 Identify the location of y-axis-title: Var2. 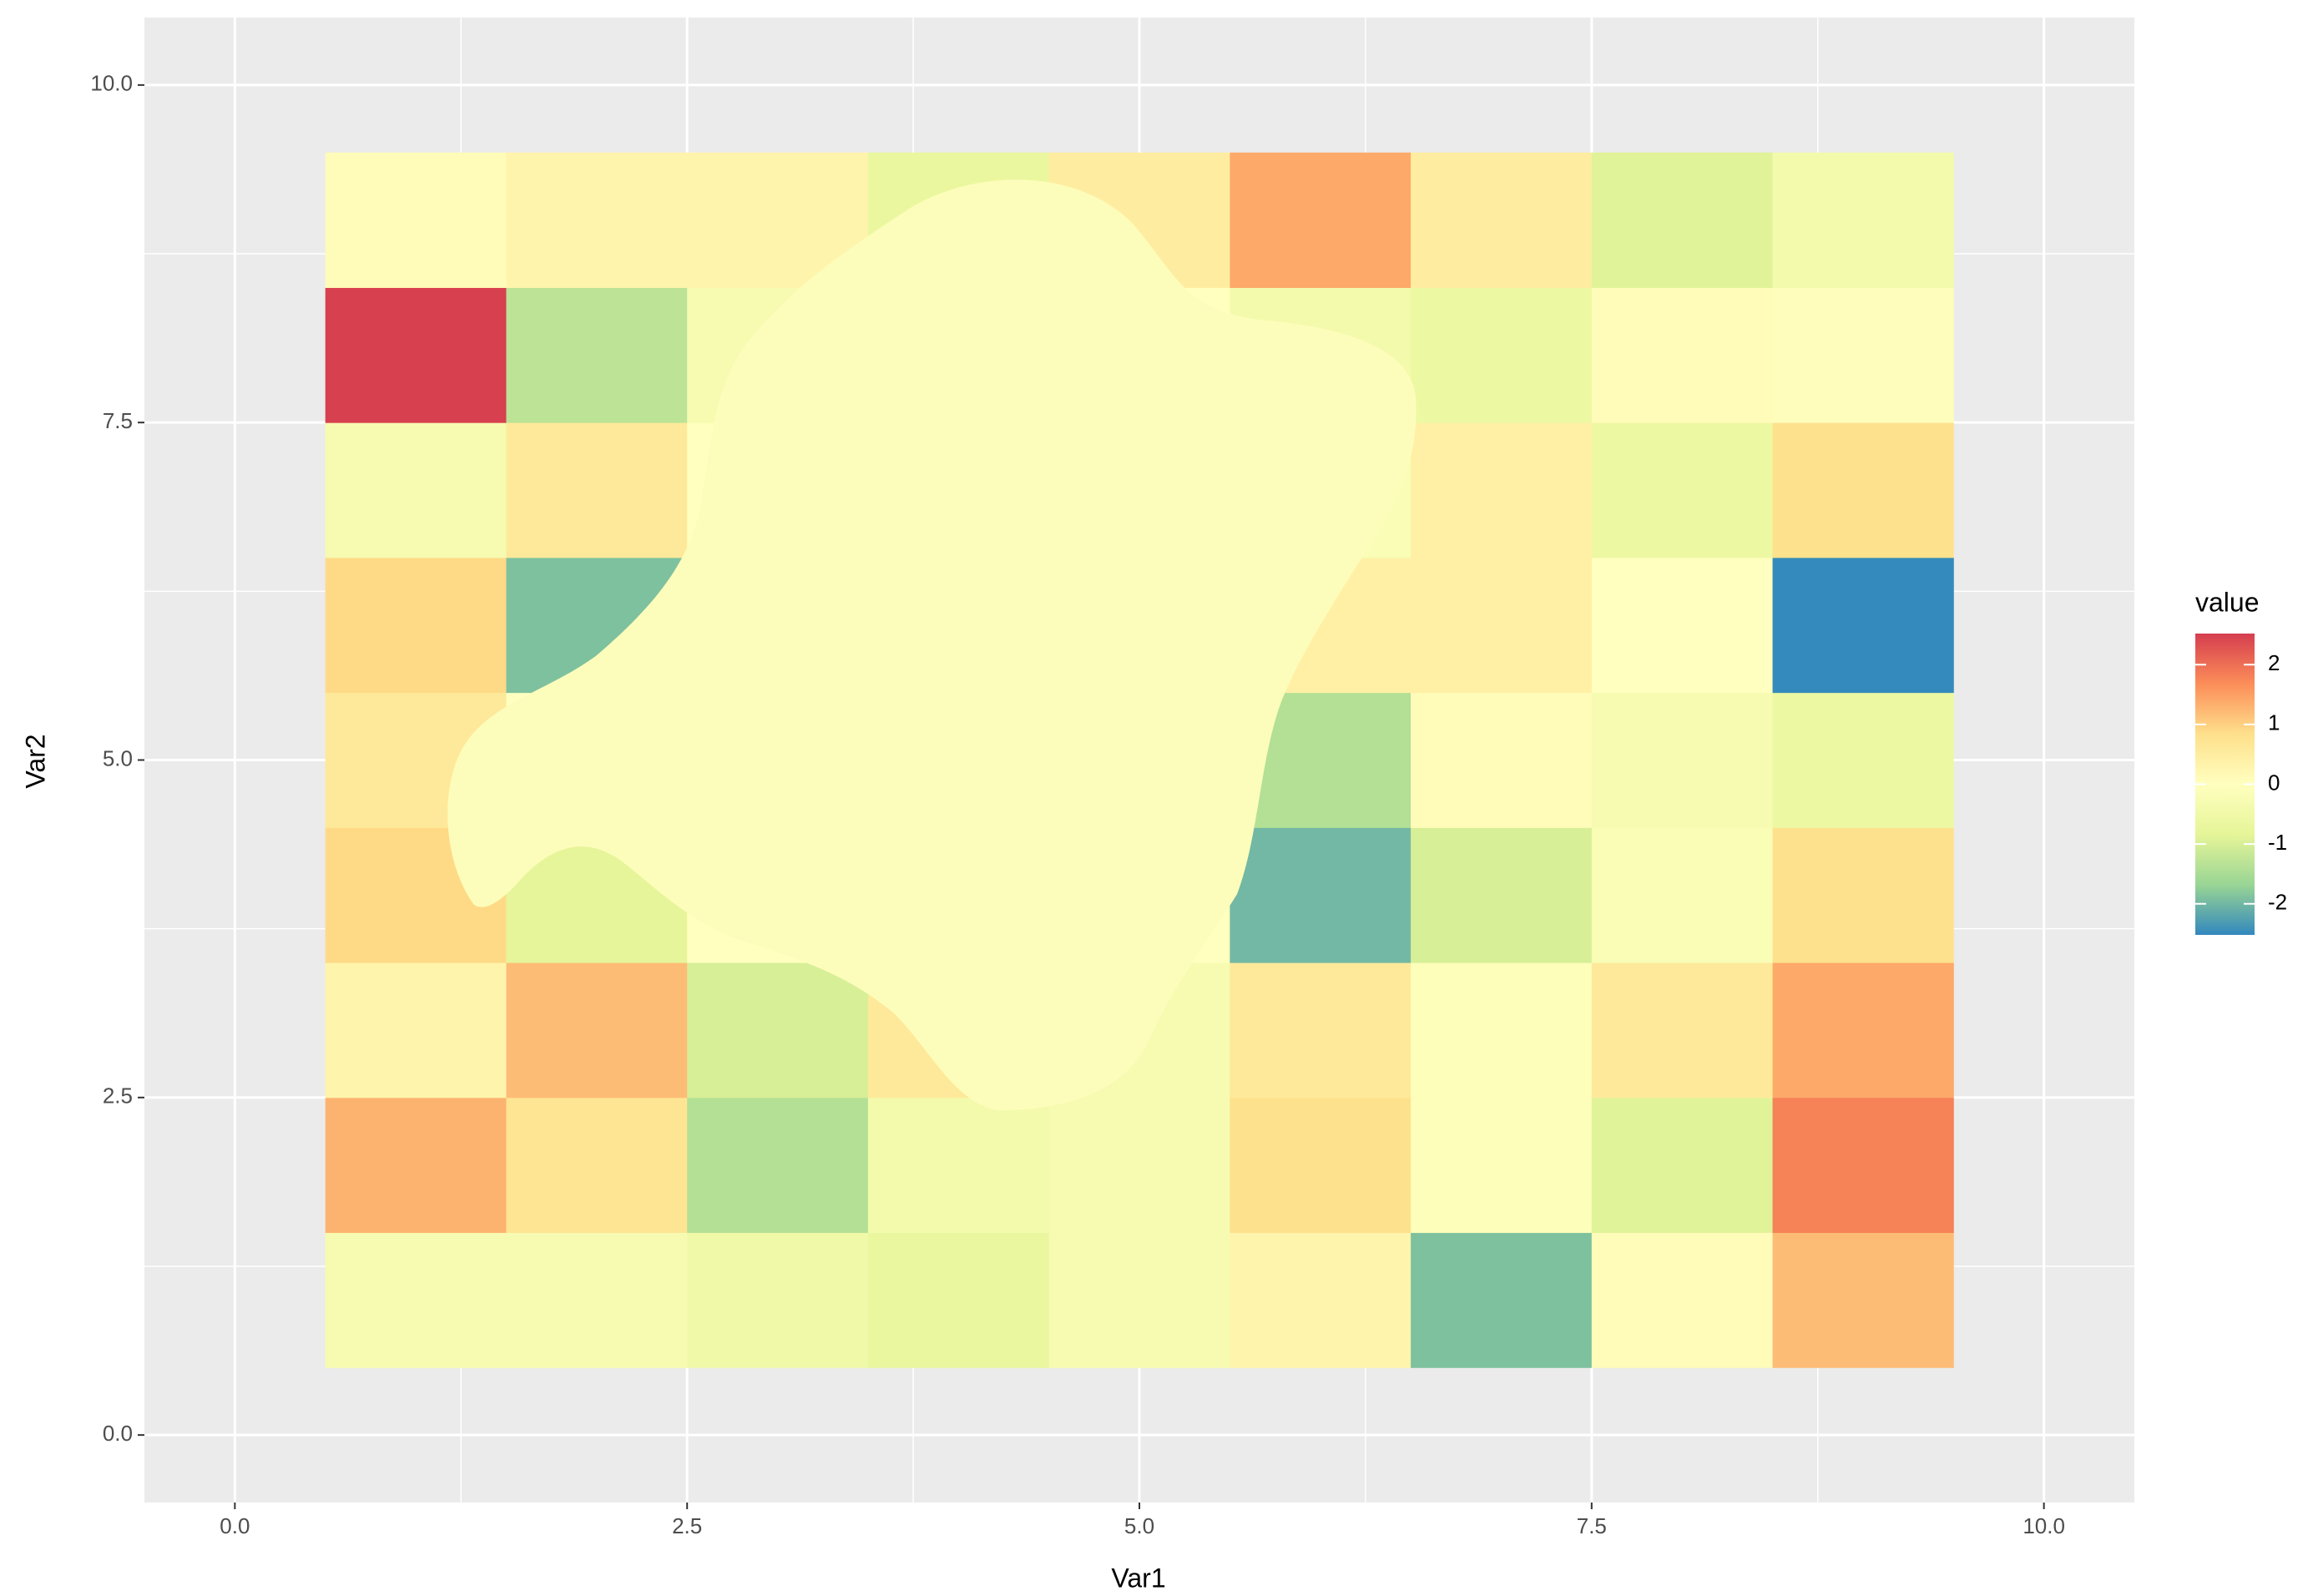
(35, 761).